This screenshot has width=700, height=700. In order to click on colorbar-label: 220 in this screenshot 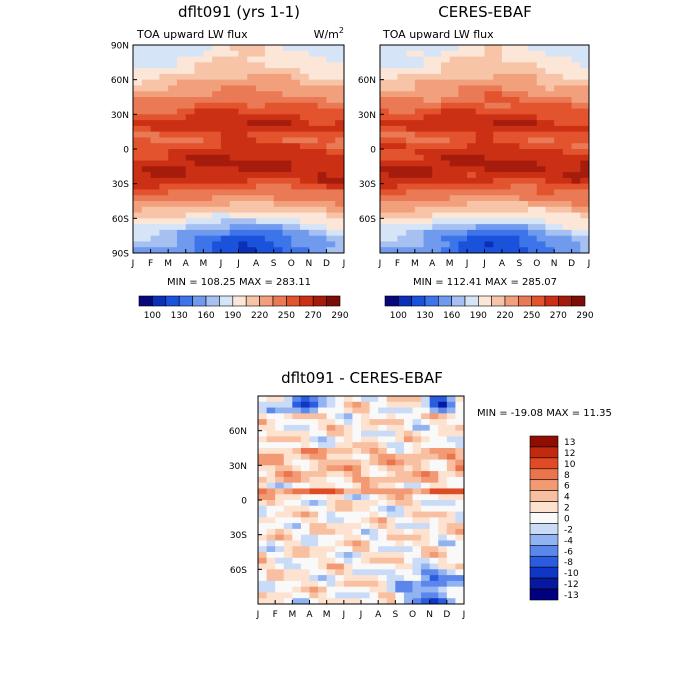, I will do `click(504, 316)`.